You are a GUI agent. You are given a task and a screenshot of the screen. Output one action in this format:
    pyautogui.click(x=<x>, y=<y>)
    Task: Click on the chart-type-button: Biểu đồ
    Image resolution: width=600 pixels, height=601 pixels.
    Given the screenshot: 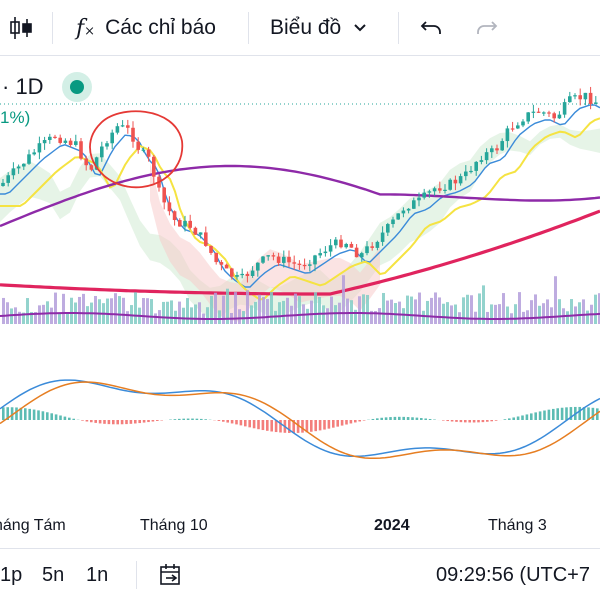 What is the action you would take?
    pyautogui.click(x=318, y=28)
    